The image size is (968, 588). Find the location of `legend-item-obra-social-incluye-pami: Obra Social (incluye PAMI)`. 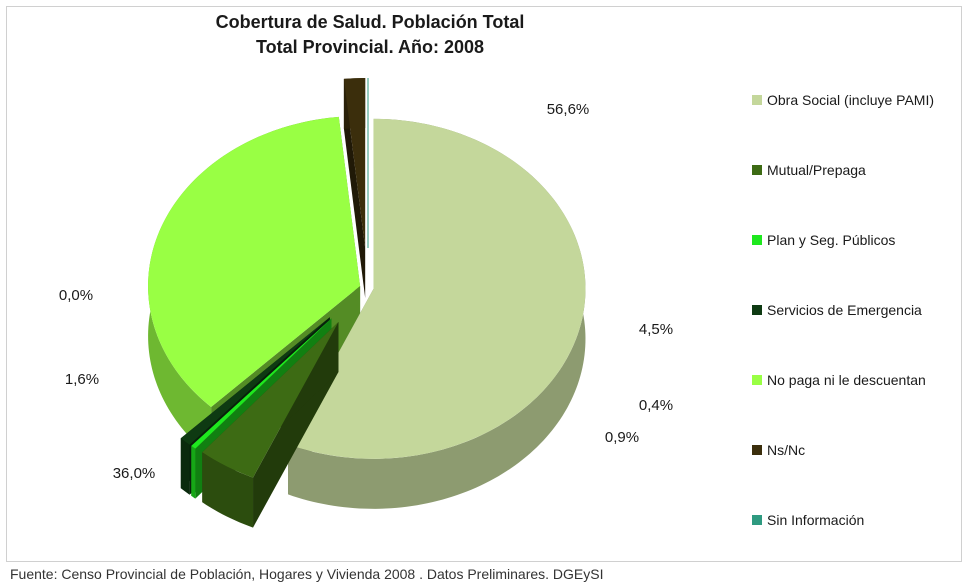

legend-item-obra-social-incluye-pami: Obra Social (incluye PAMI) is located at coordinates (843, 100).